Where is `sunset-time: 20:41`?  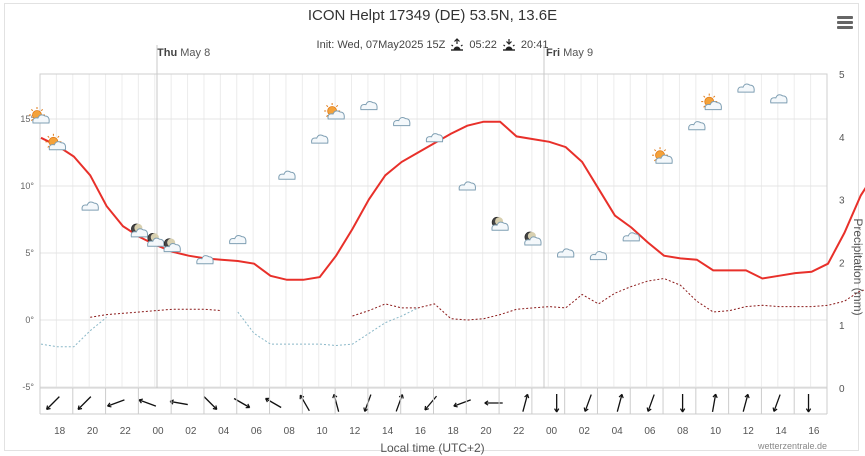 sunset-time: 20:41 is located at coordinates (534, 45).